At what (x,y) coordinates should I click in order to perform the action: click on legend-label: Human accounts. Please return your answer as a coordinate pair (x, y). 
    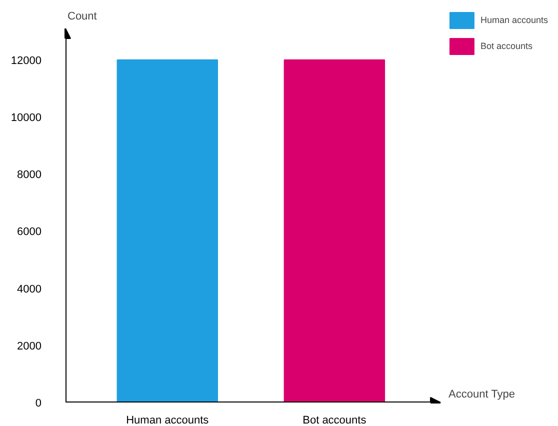
    Looking at the image, I should click on (514, 20).